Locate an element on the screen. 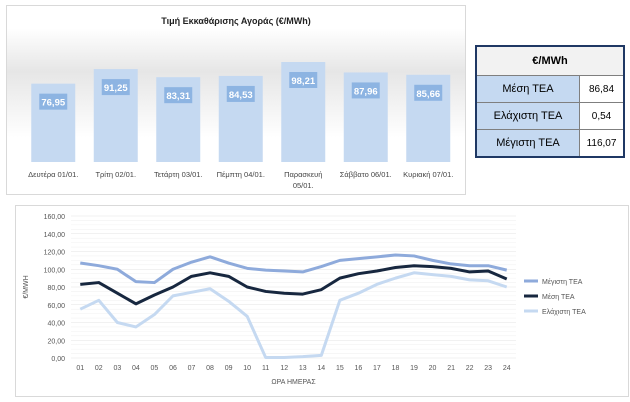 The width and height of the screenshot is (630, 402). category-label: 05/01. is located at coordinates (303, 185).